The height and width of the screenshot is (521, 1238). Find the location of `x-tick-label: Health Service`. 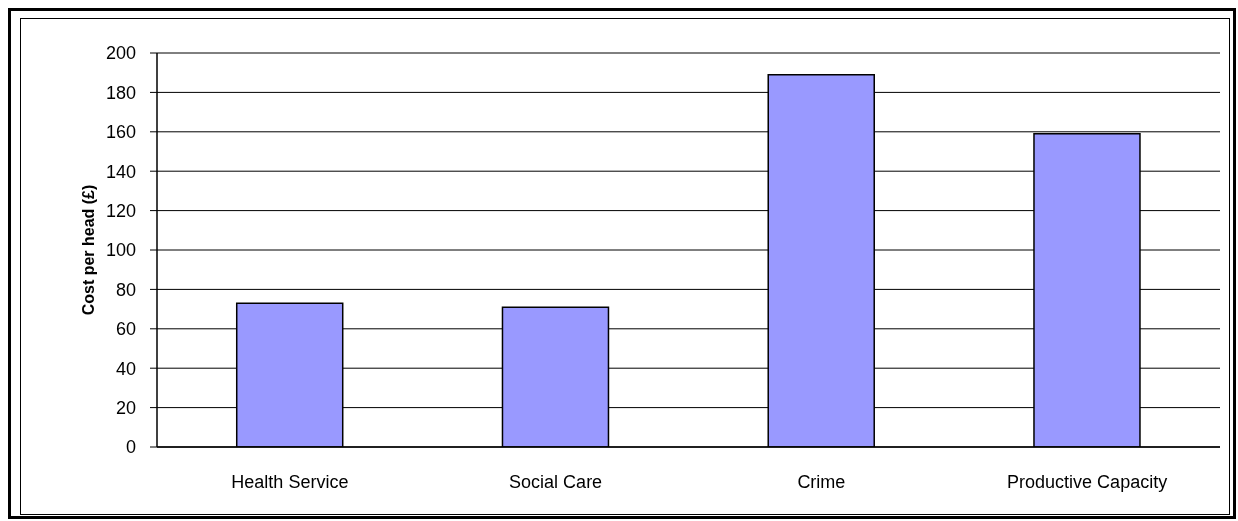

x-tick-label: Health Service is located at coordinates (290, 481).